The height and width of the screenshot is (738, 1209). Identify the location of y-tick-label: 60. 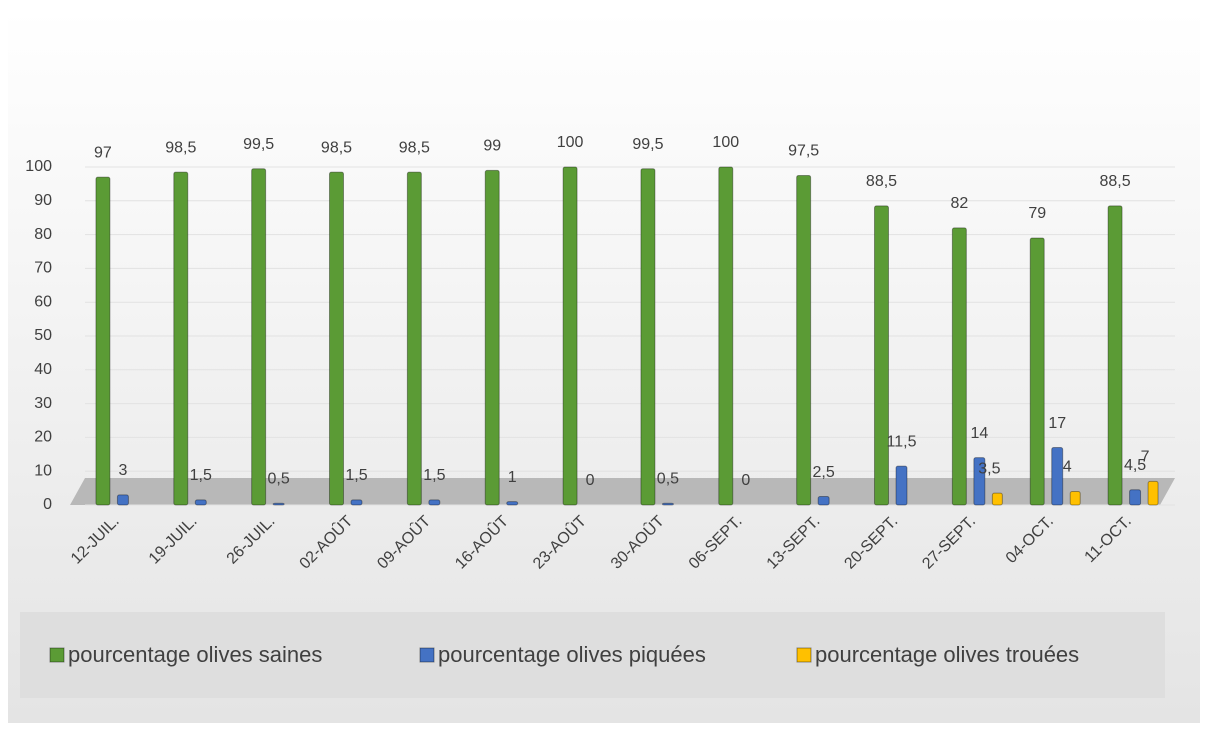
(43, 301).